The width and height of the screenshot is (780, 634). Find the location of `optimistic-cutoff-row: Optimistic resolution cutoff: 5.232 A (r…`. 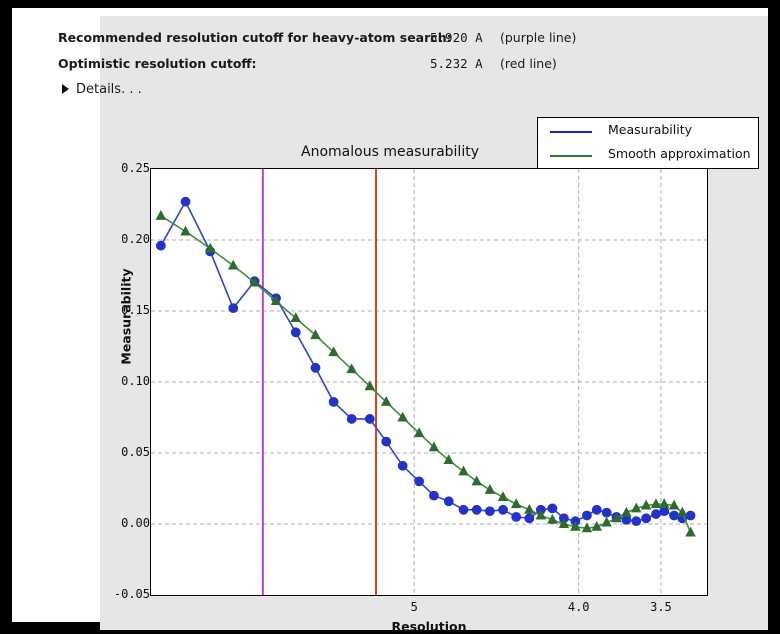

optimistic-cutoff-row: Optimistic resolution cutoff: 5.232 A (r… is located at coordinates (413, 67).